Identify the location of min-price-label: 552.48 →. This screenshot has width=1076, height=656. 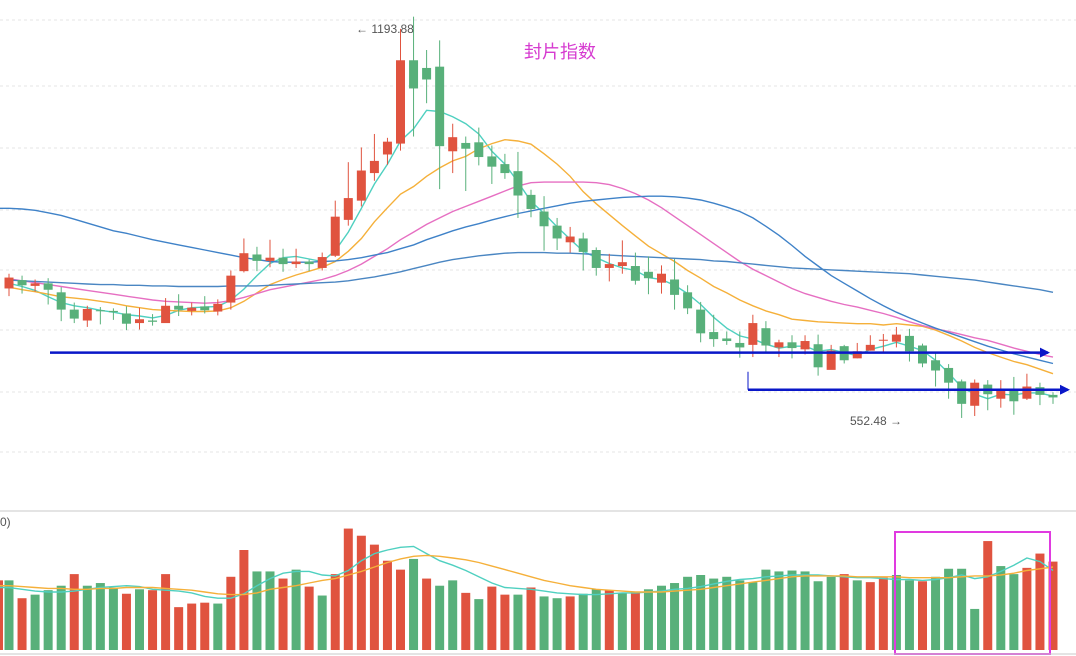
(876, 421).